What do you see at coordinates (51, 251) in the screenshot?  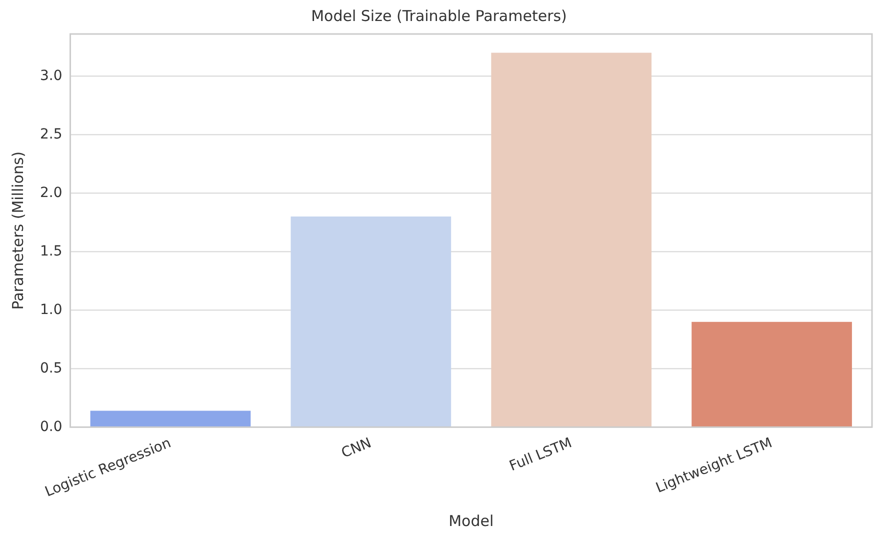 I see `y-tick-label: 1.5` at bounding box center [51, 251].